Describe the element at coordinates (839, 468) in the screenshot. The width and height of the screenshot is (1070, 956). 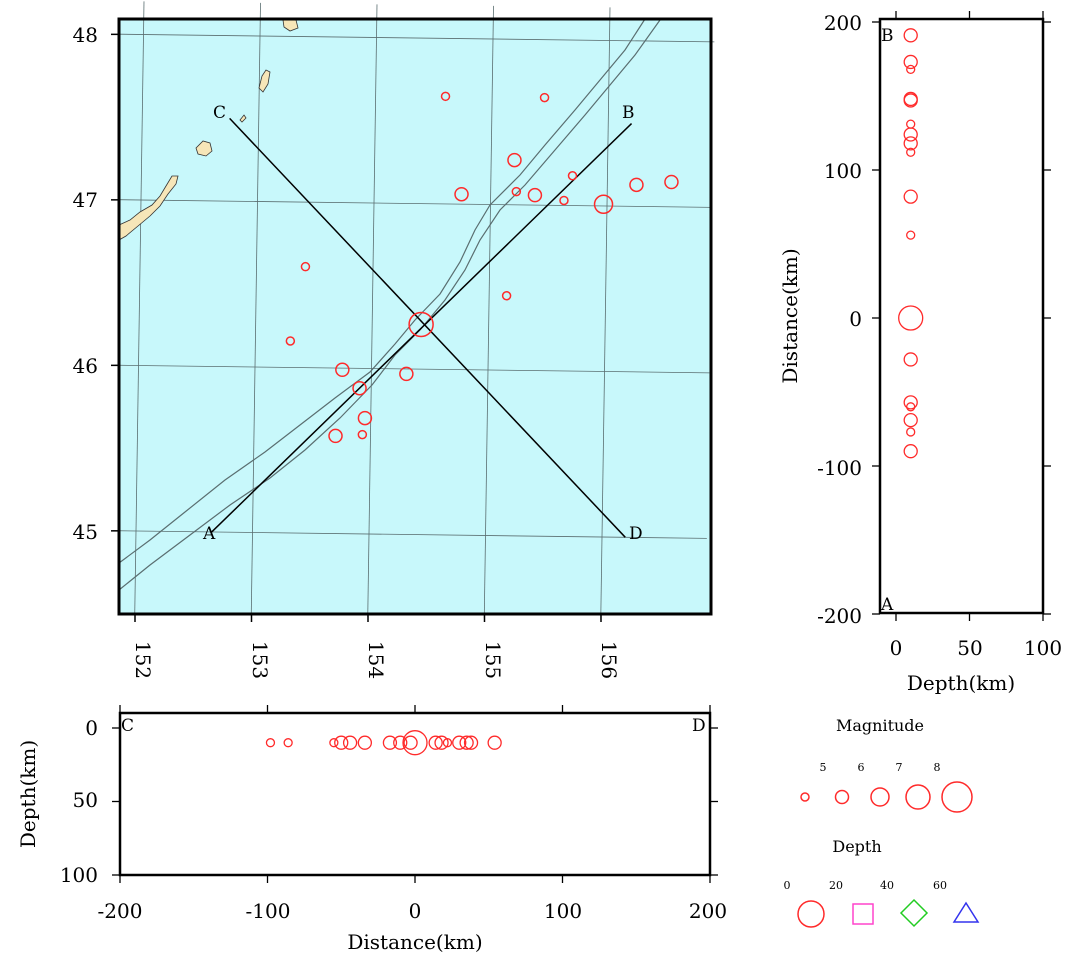
I see `ab-ytick-neg100: -100` at that location.